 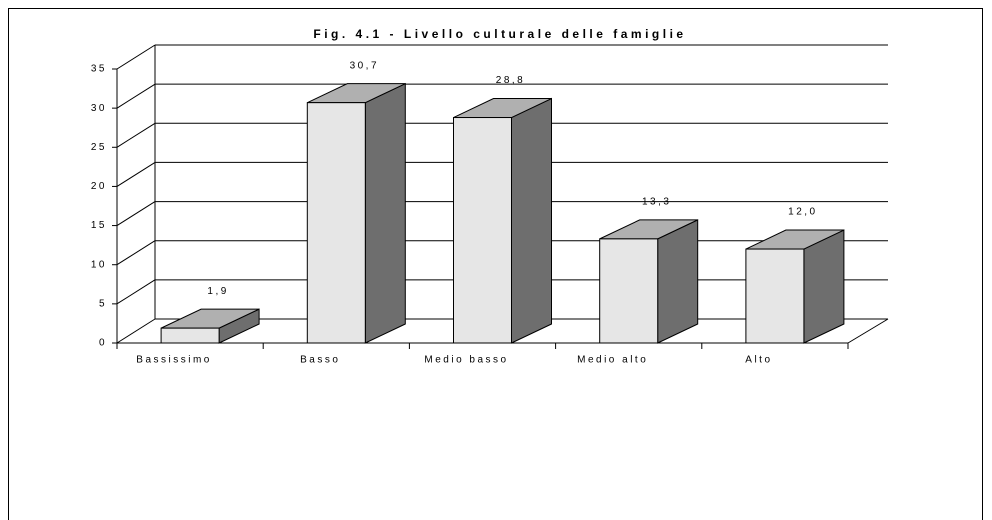 I want to click on x-tick-label: Medio basso, so click(x=466, y=360).